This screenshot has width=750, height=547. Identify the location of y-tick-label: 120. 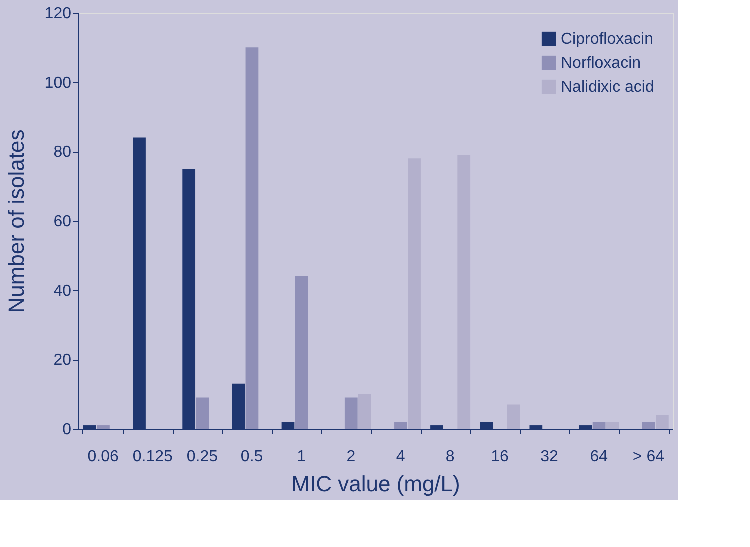
(58, 14).